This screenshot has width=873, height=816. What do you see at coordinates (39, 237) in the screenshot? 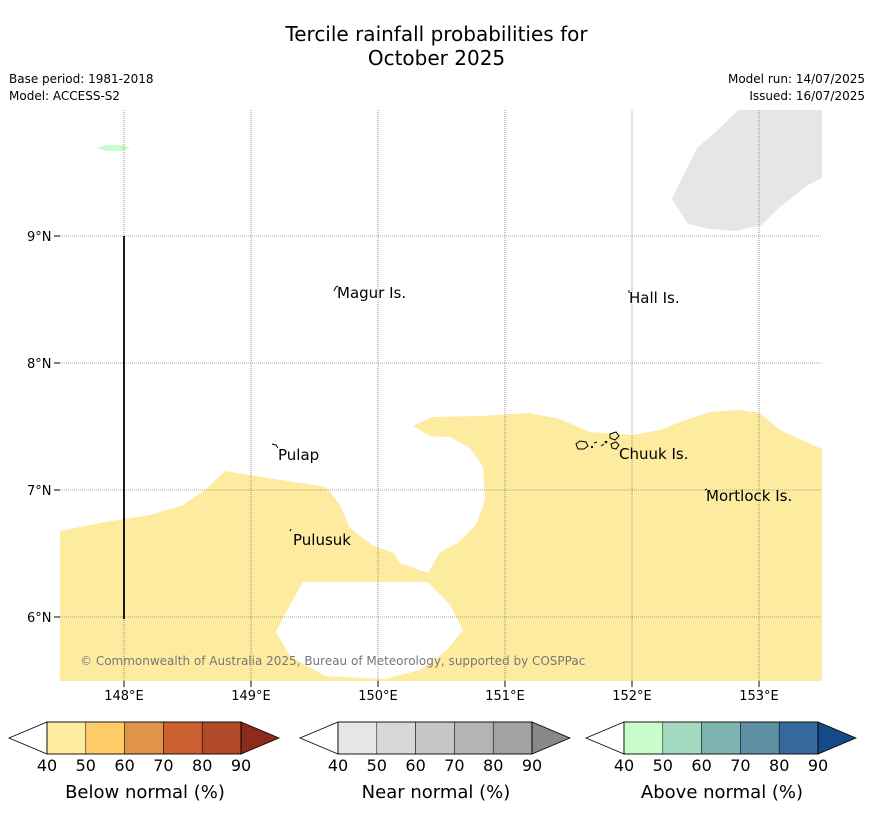
I see `lat-label-9n: 9°N` at bounding box center [39, 237].